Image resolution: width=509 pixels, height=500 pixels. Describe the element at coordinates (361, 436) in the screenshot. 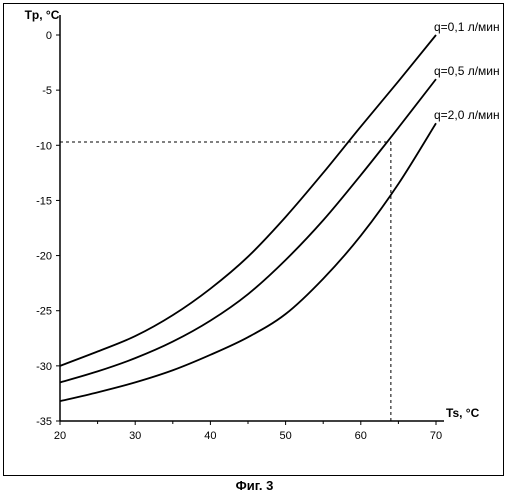

I see `x-tick-label: 60` at that location.